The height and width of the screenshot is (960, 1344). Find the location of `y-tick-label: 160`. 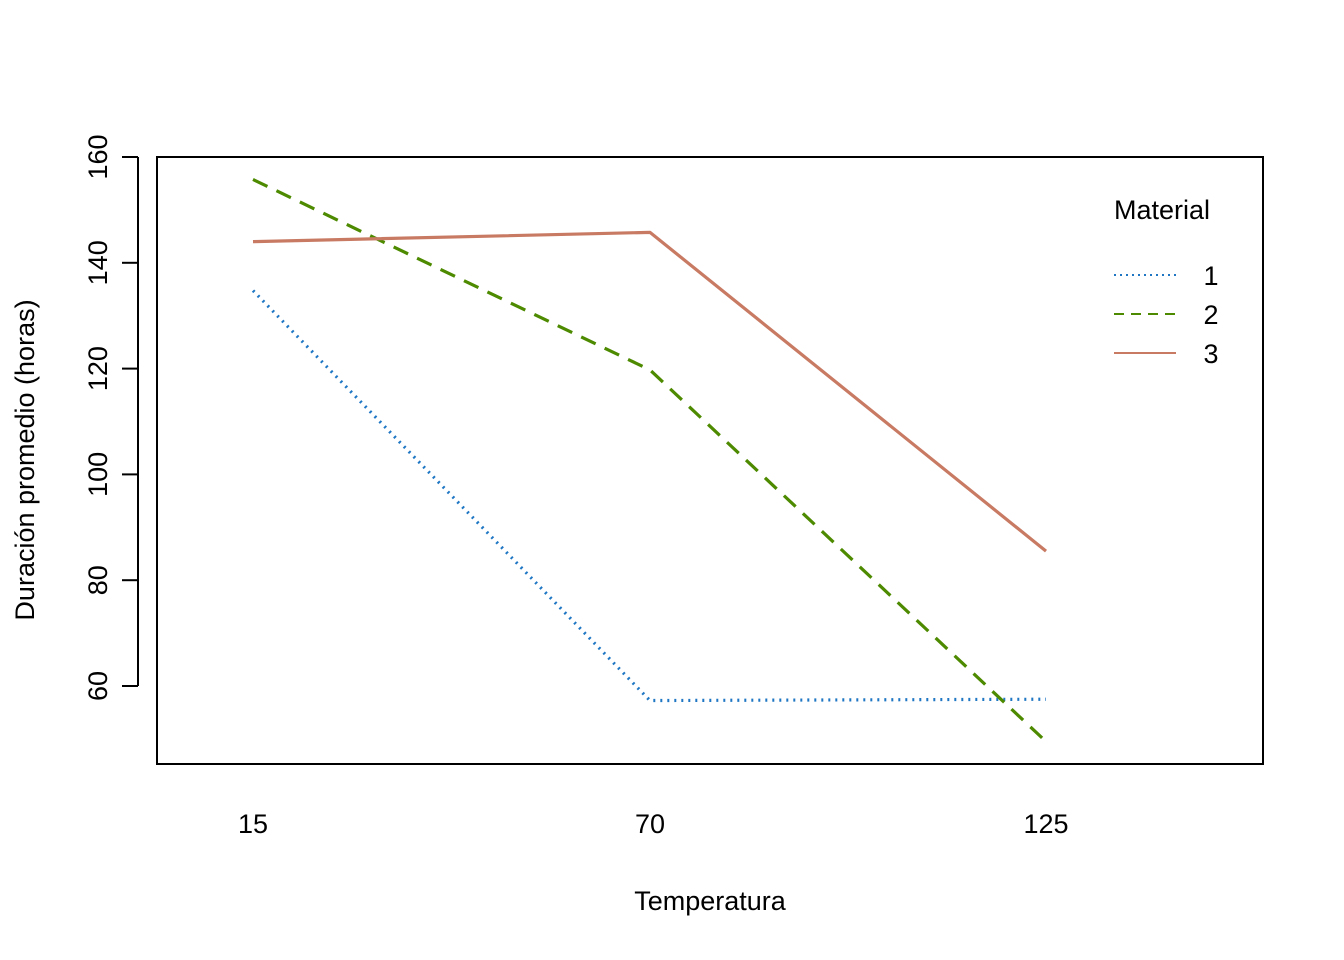

y-tick-label: 160 is located at coordinates (98, 156).